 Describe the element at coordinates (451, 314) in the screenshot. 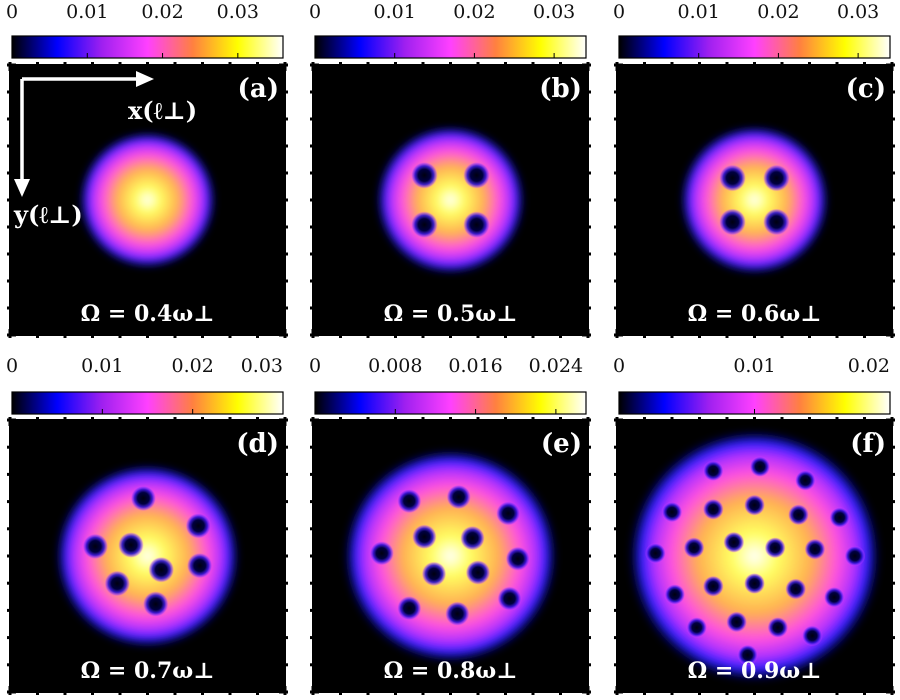

I see `omega-label-b: Ω = 0.5ω⊥` at that location.